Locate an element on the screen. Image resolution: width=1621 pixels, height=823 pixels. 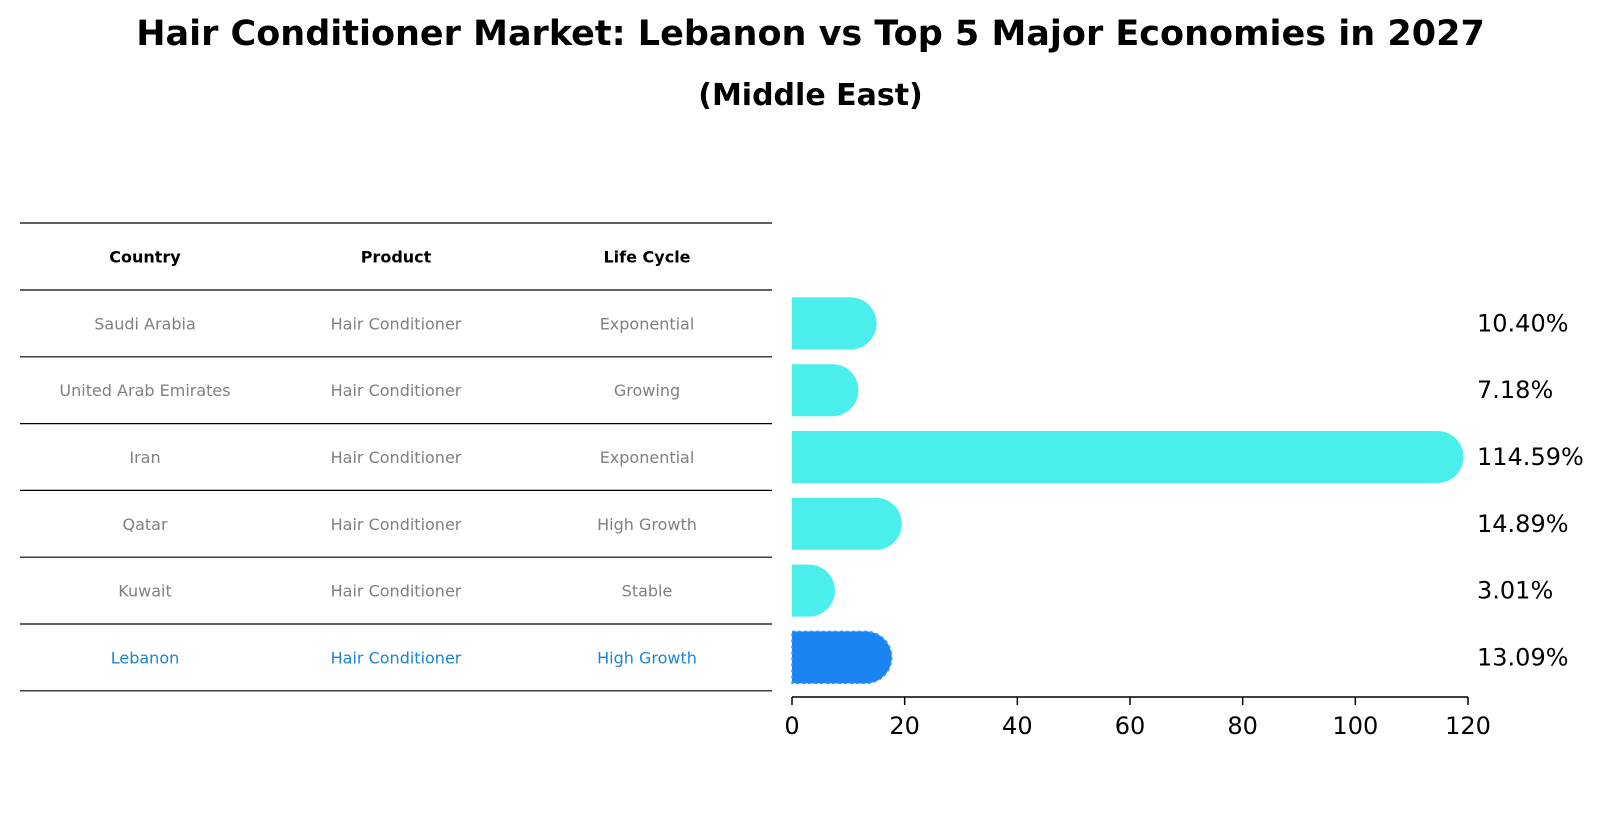
cell-life-cycle: Growing is located at coordinates (647, 390).